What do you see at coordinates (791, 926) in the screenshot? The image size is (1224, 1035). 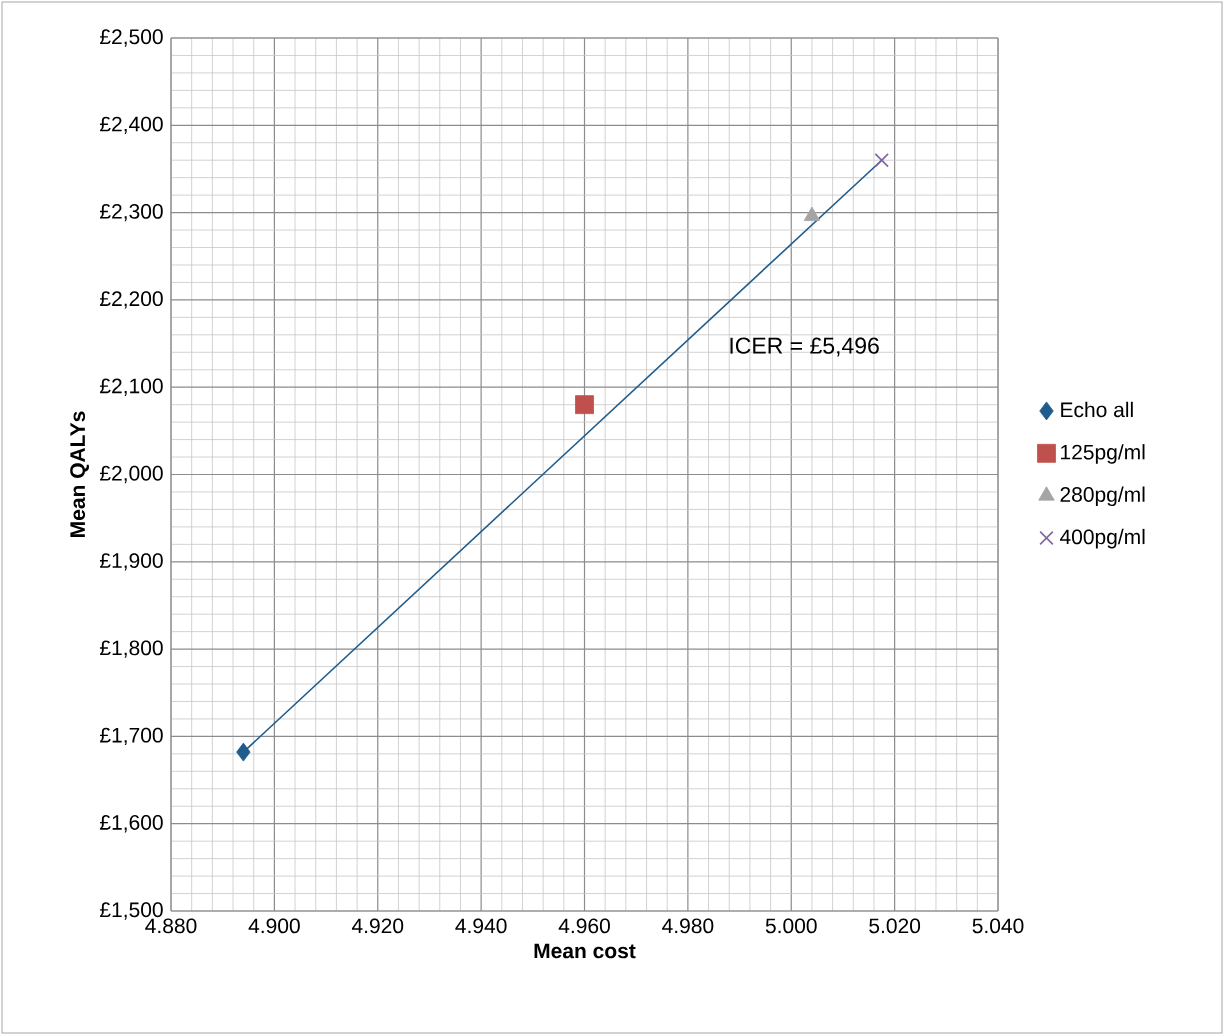 I see `x-tick-label: 5.000` at bounding box center [791, 926].